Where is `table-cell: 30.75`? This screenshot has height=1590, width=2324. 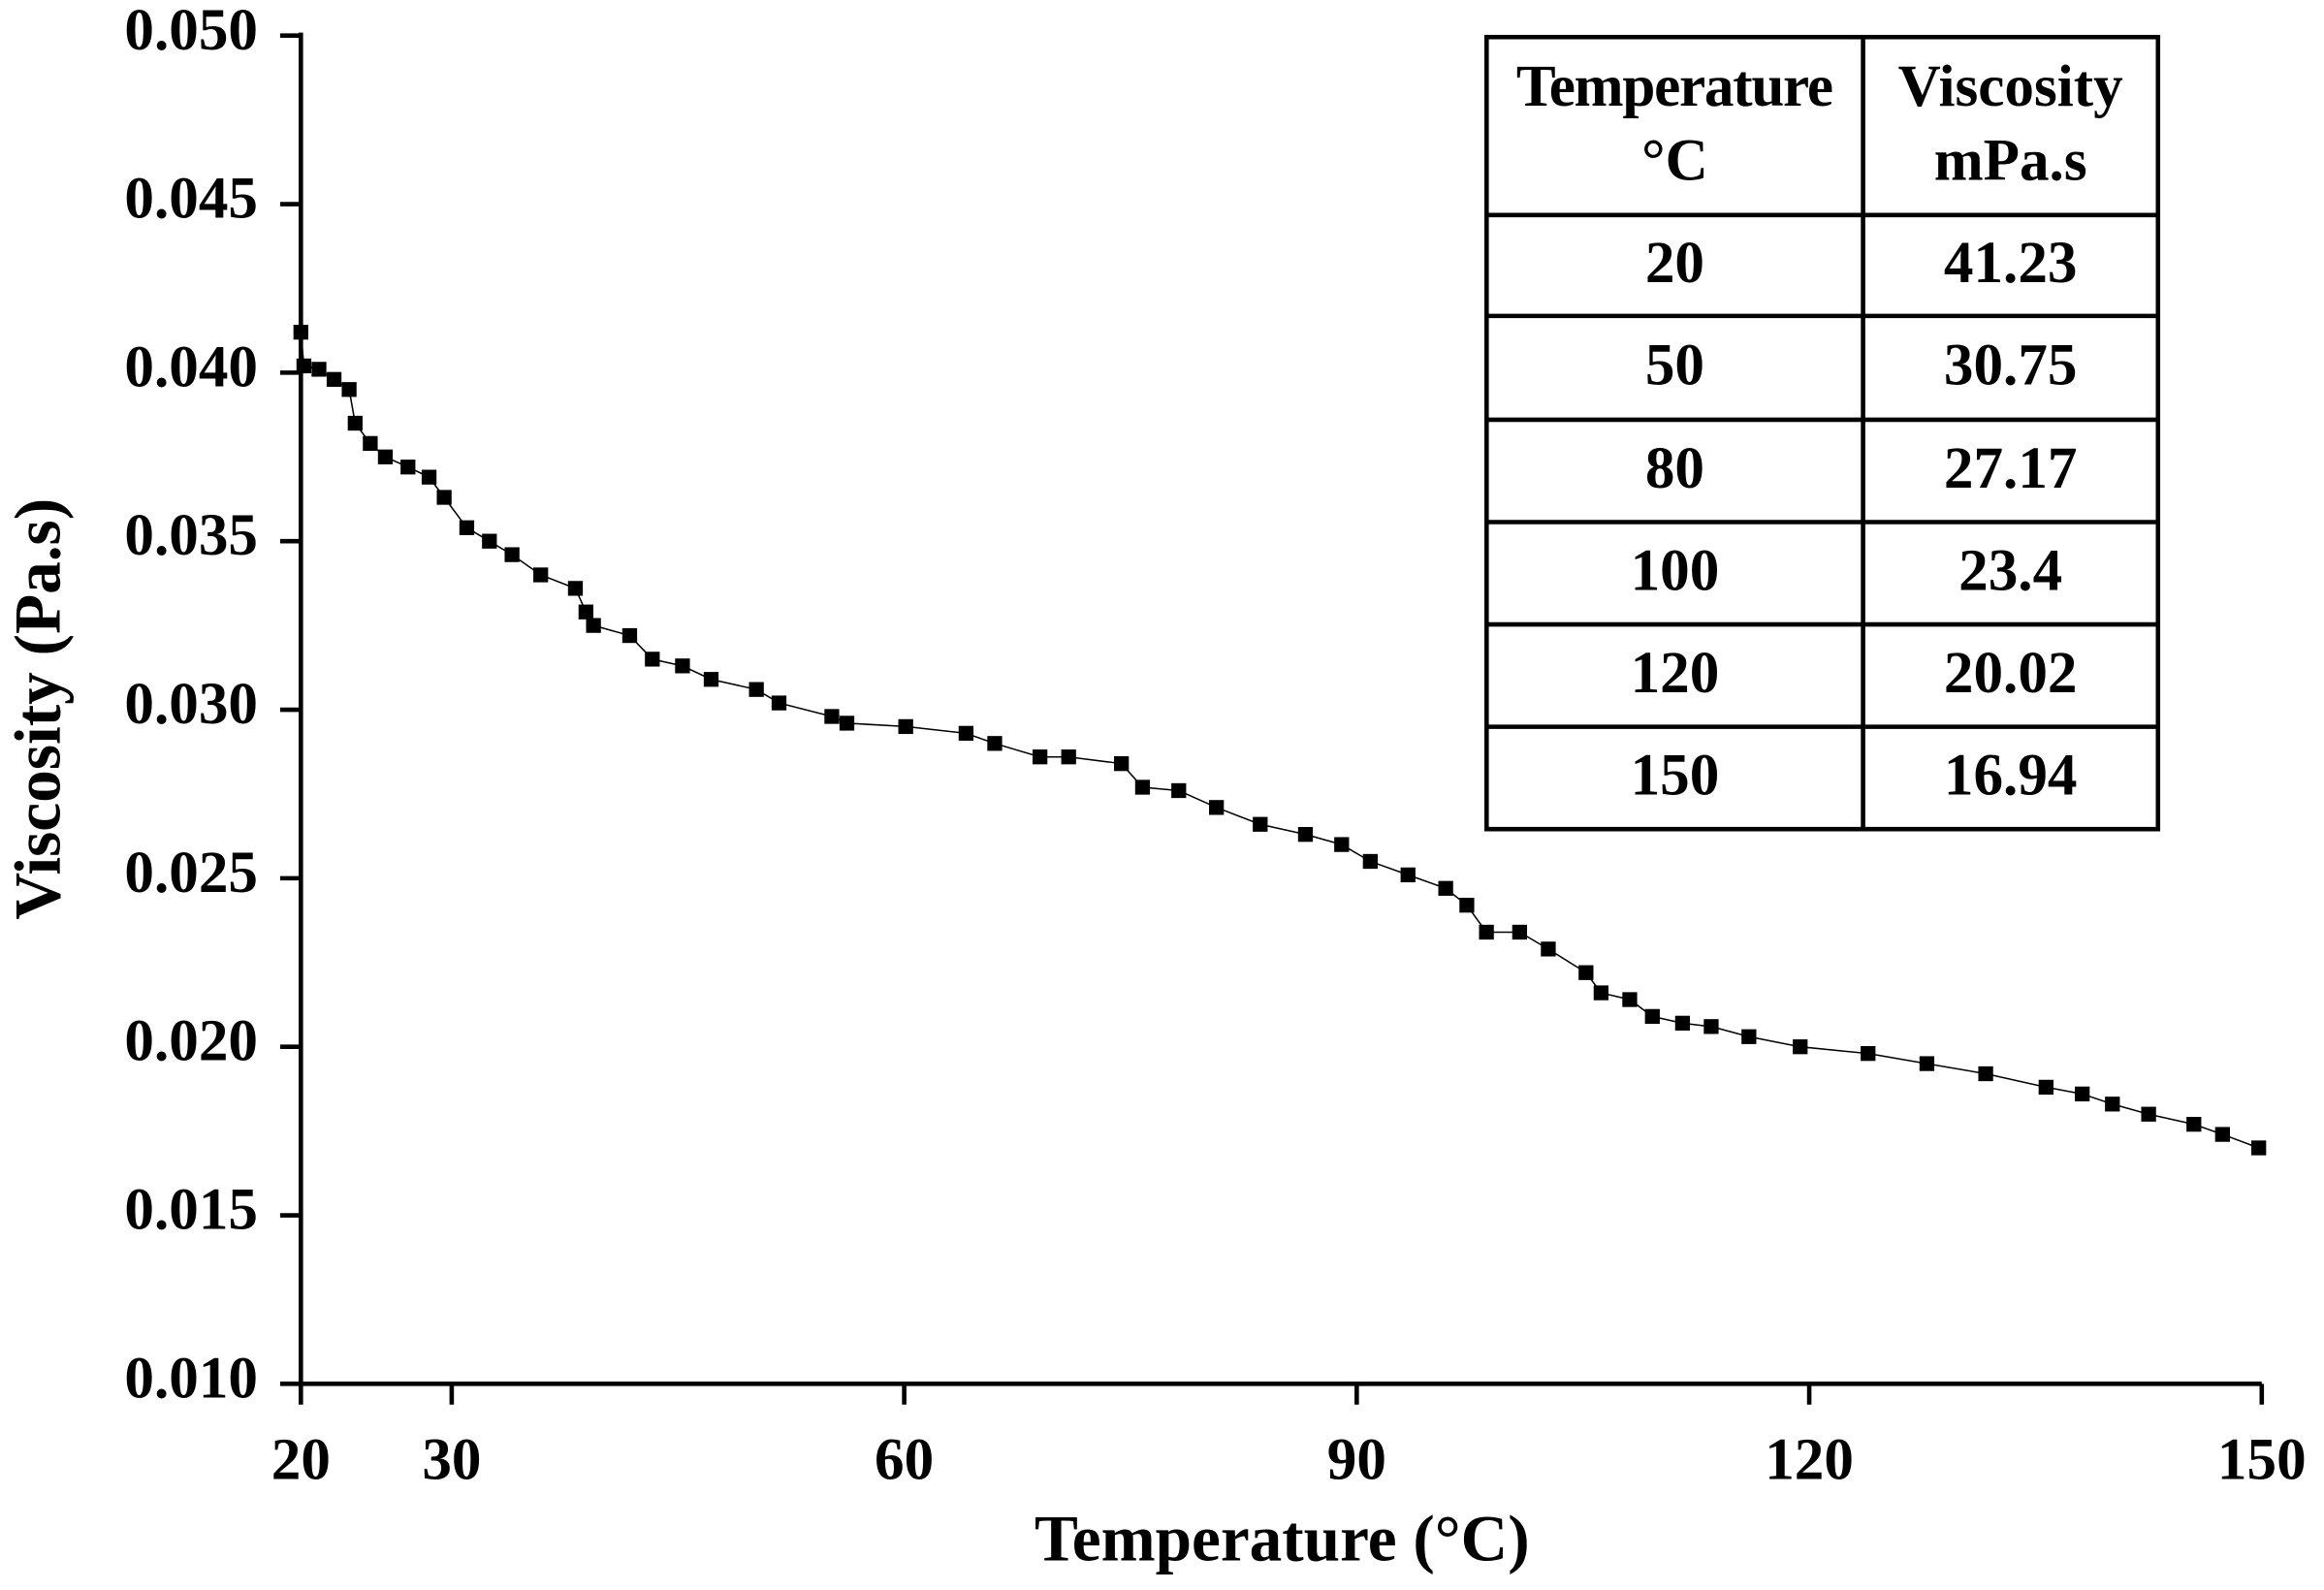
table-cell: 30.75 is located at coordinates (2011, 365).